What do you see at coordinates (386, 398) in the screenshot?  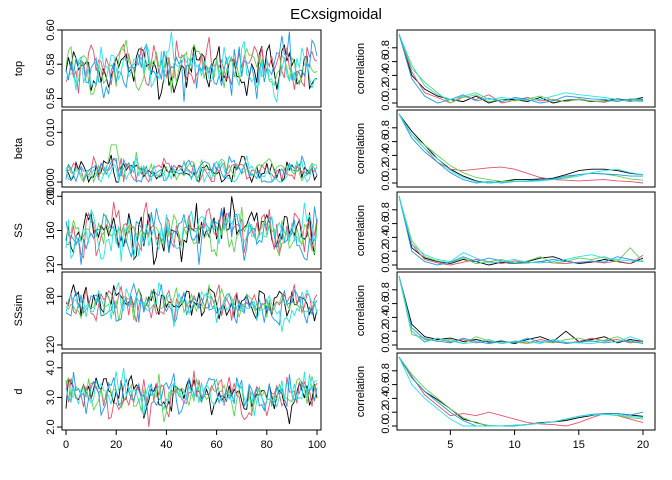 I see `acf-y-tick-label-d: 0.4` at bounding box center [386, 398].